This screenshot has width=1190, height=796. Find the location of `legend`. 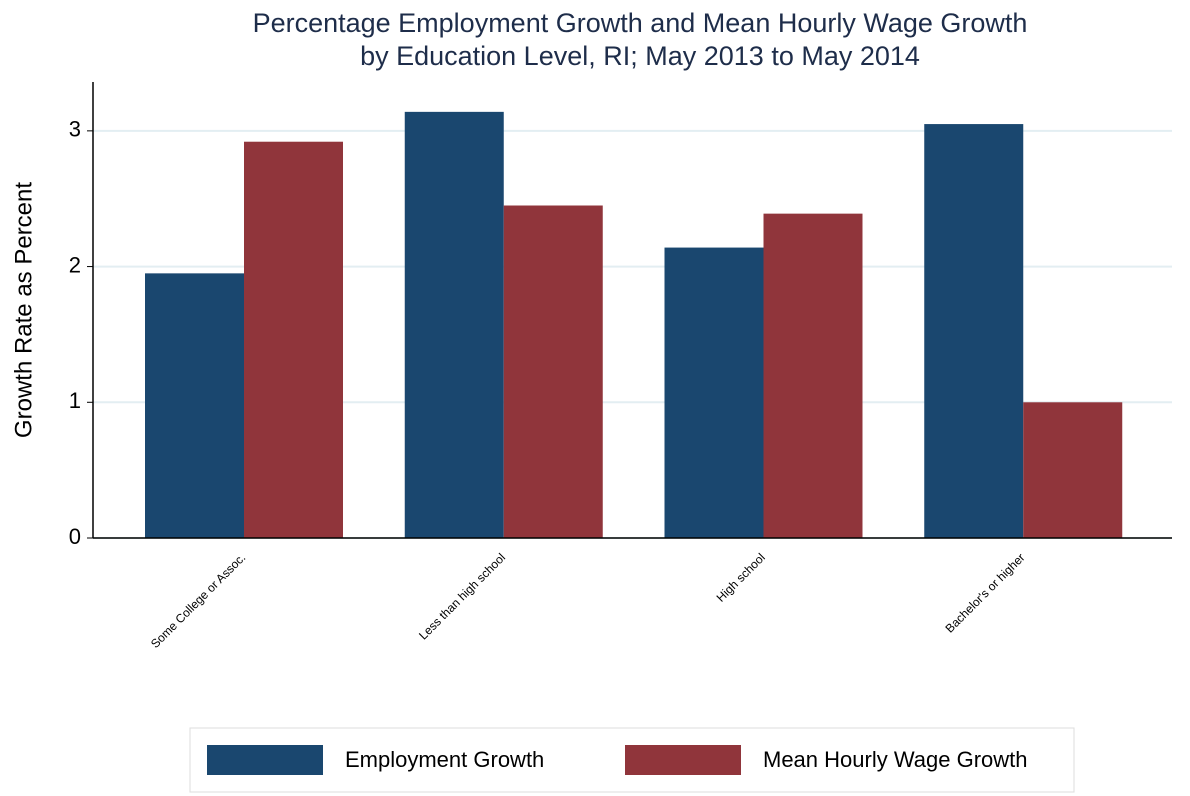

legend is located at coordinates (632, 760).